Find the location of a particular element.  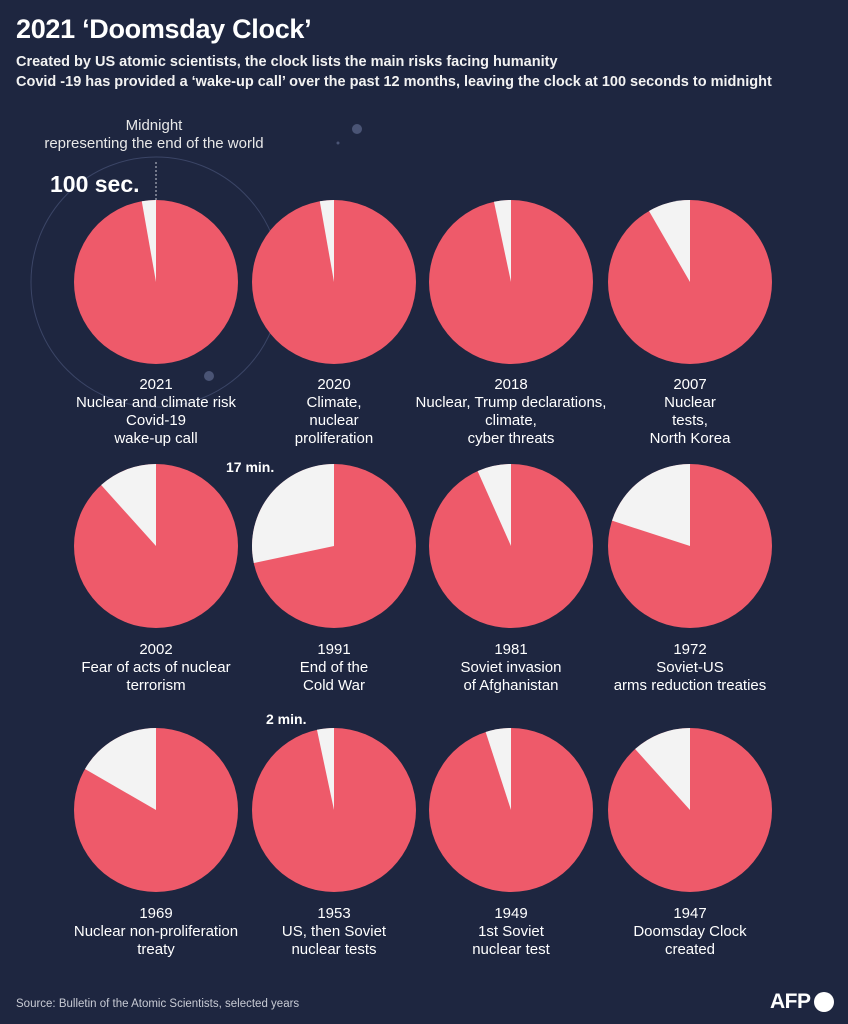

afp-logo-dot is located at coordinates (823, 1002).